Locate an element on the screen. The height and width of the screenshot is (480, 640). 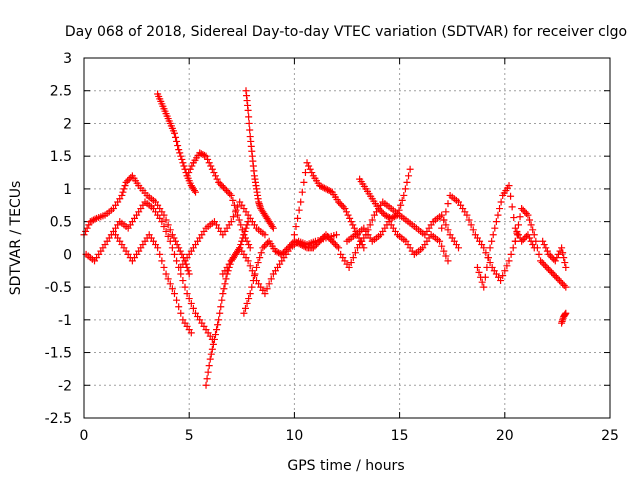
y-tick-label: 2 is located at coordinates (67, 124).